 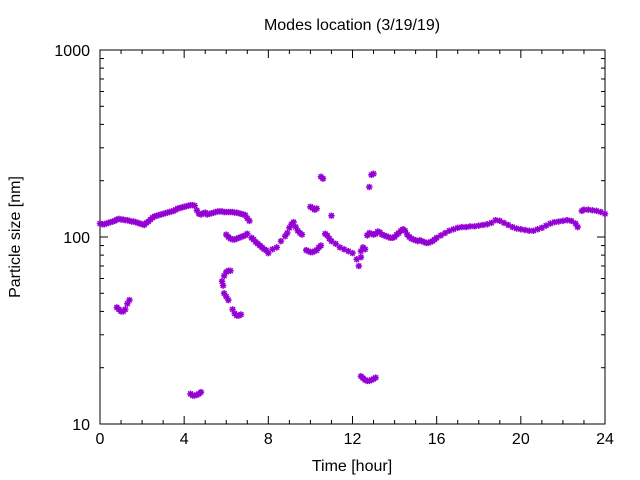 What do you see at coordinates (605, 439) in the screenshot?
I see `x-tick-label: 24` at bounding box center [605, 439].